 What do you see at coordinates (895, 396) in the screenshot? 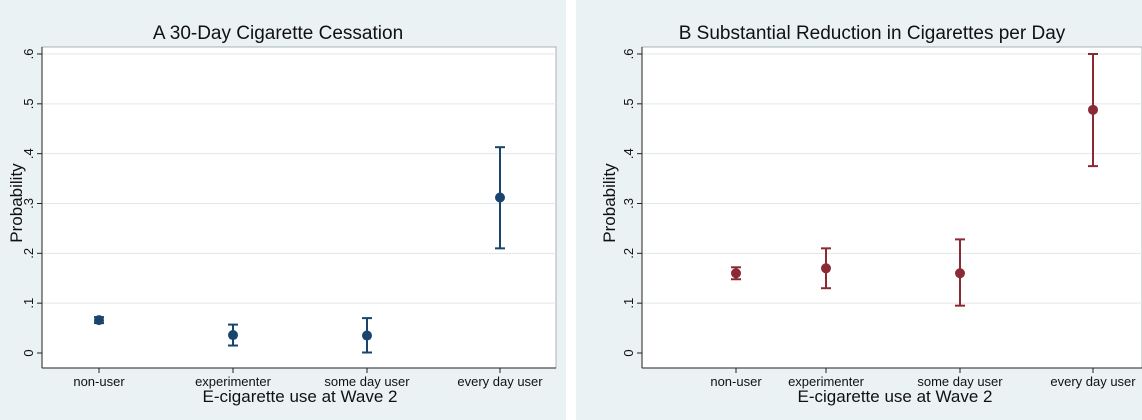
I see `x-axis-title-b: E-cigarette use at Wave 2` at bounding box center [895, 396].